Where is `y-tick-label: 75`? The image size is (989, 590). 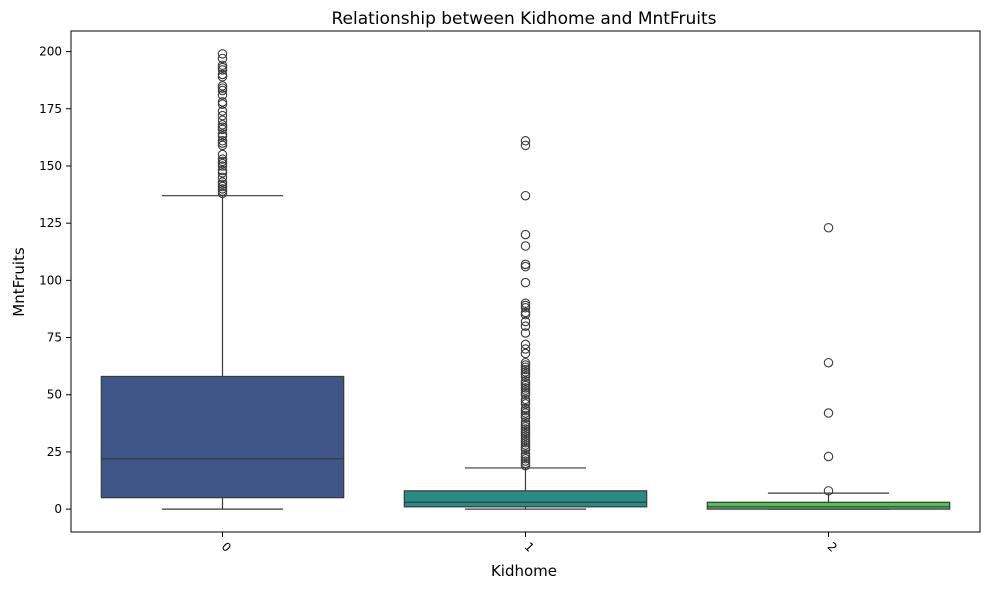 y-tick-label: 75 is located at coordinates (54, 338).